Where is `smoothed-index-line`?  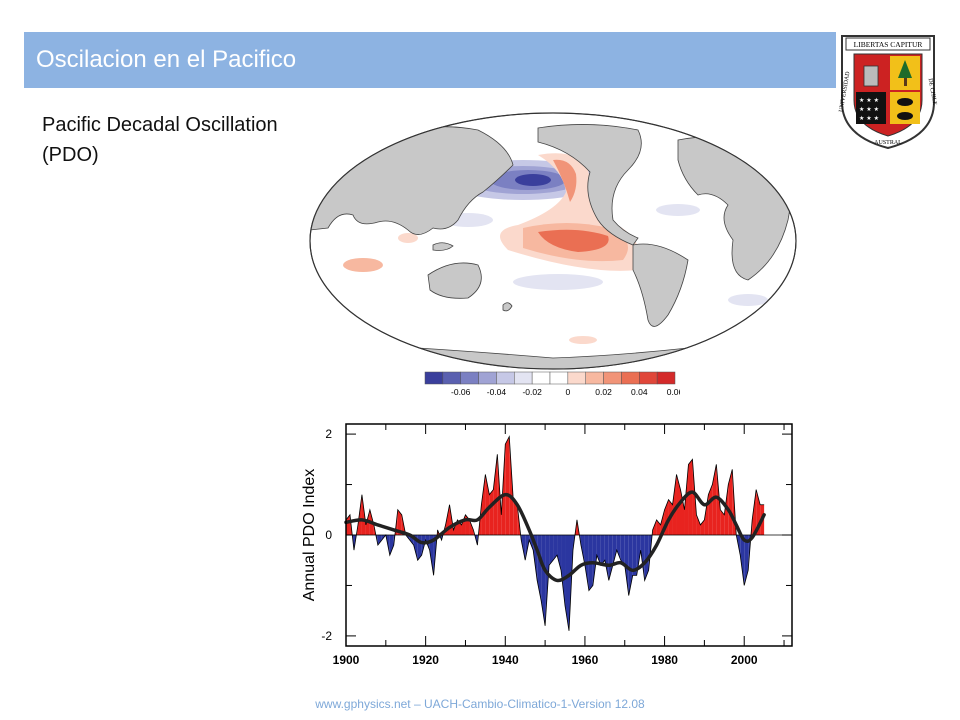
smoothed-index-line is located at coordinates (555, 536).